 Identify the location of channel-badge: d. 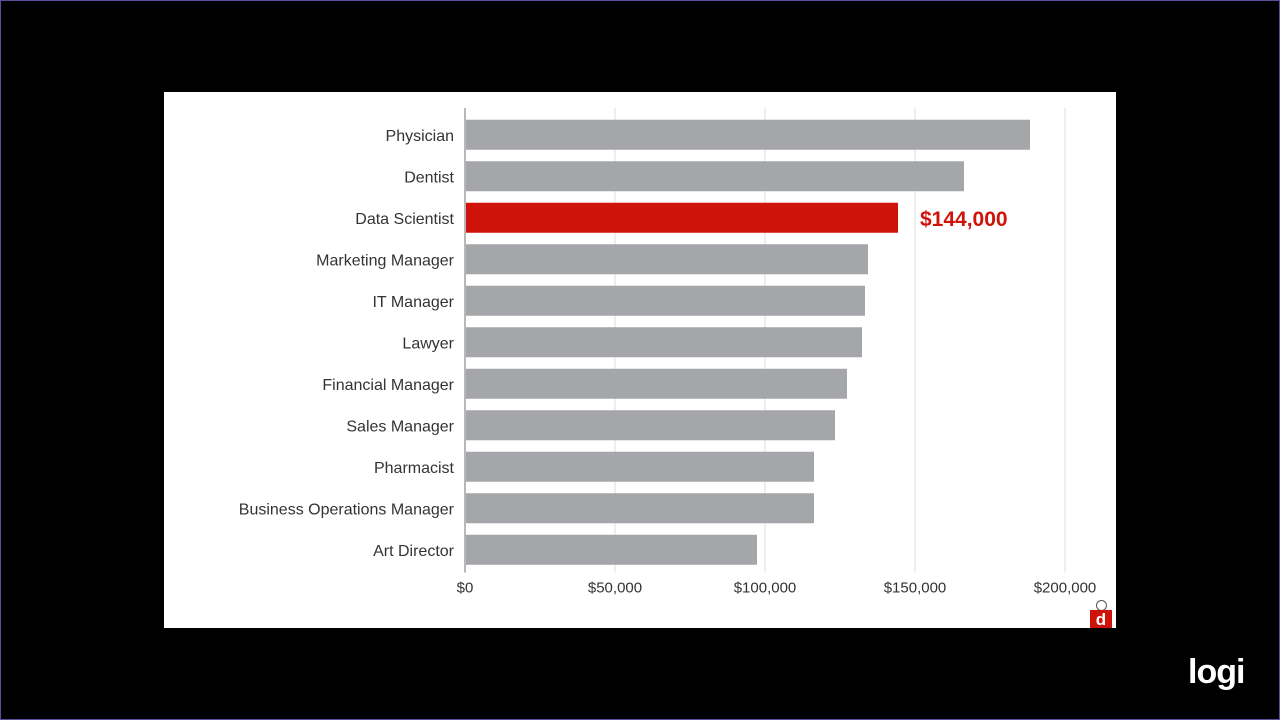
(1101, 613).